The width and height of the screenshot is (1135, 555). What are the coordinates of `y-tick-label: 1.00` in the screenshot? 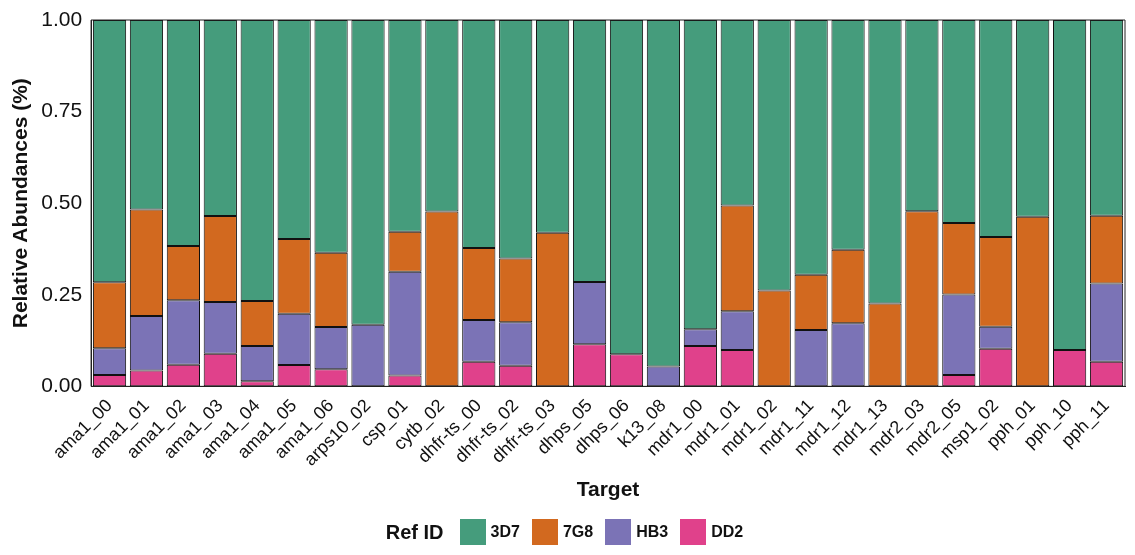 It's located at (62, 18).